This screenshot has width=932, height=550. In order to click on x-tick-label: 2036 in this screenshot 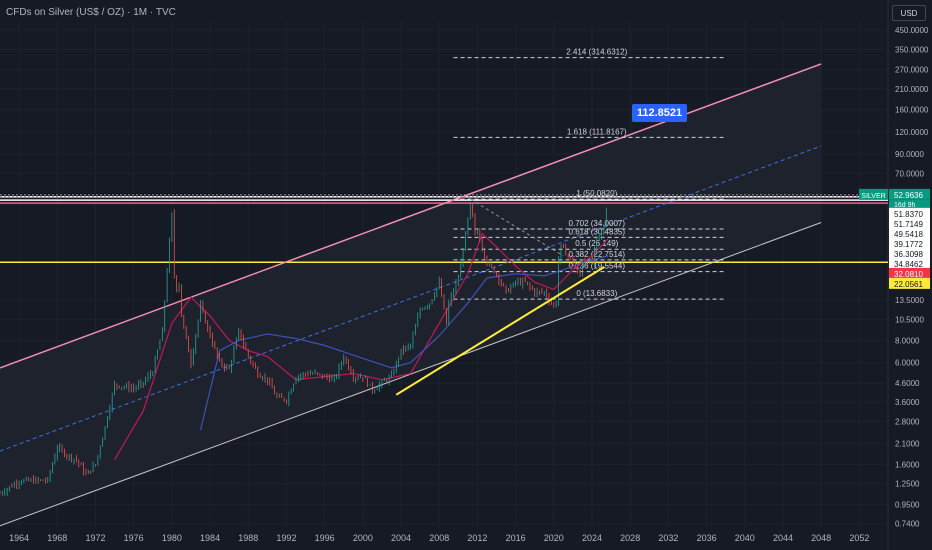, I will do `click(707, 538)`.